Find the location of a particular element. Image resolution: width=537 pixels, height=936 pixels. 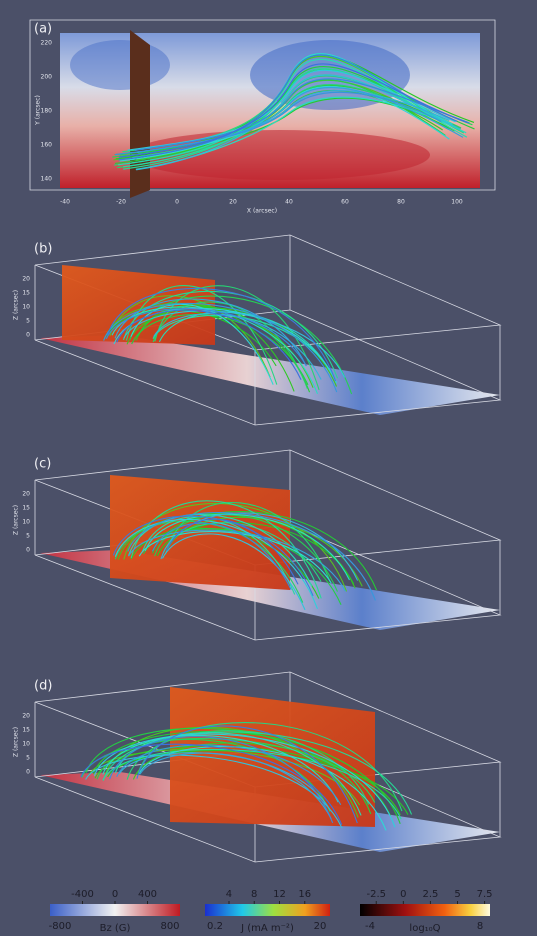

panel-label: (a) is located at coordinates (43, 29).